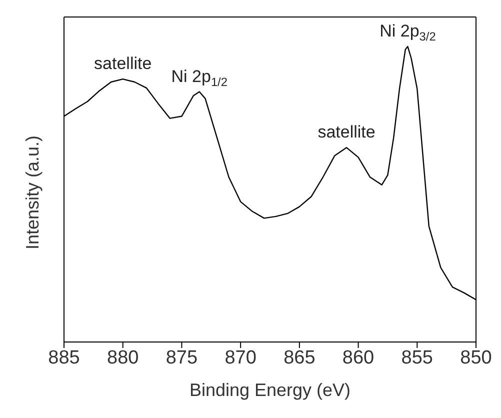  Describe the element at coordinates (199, 77) in the screenshot. I see `annotation: Ni 2p$_{1/2}$` at that location.